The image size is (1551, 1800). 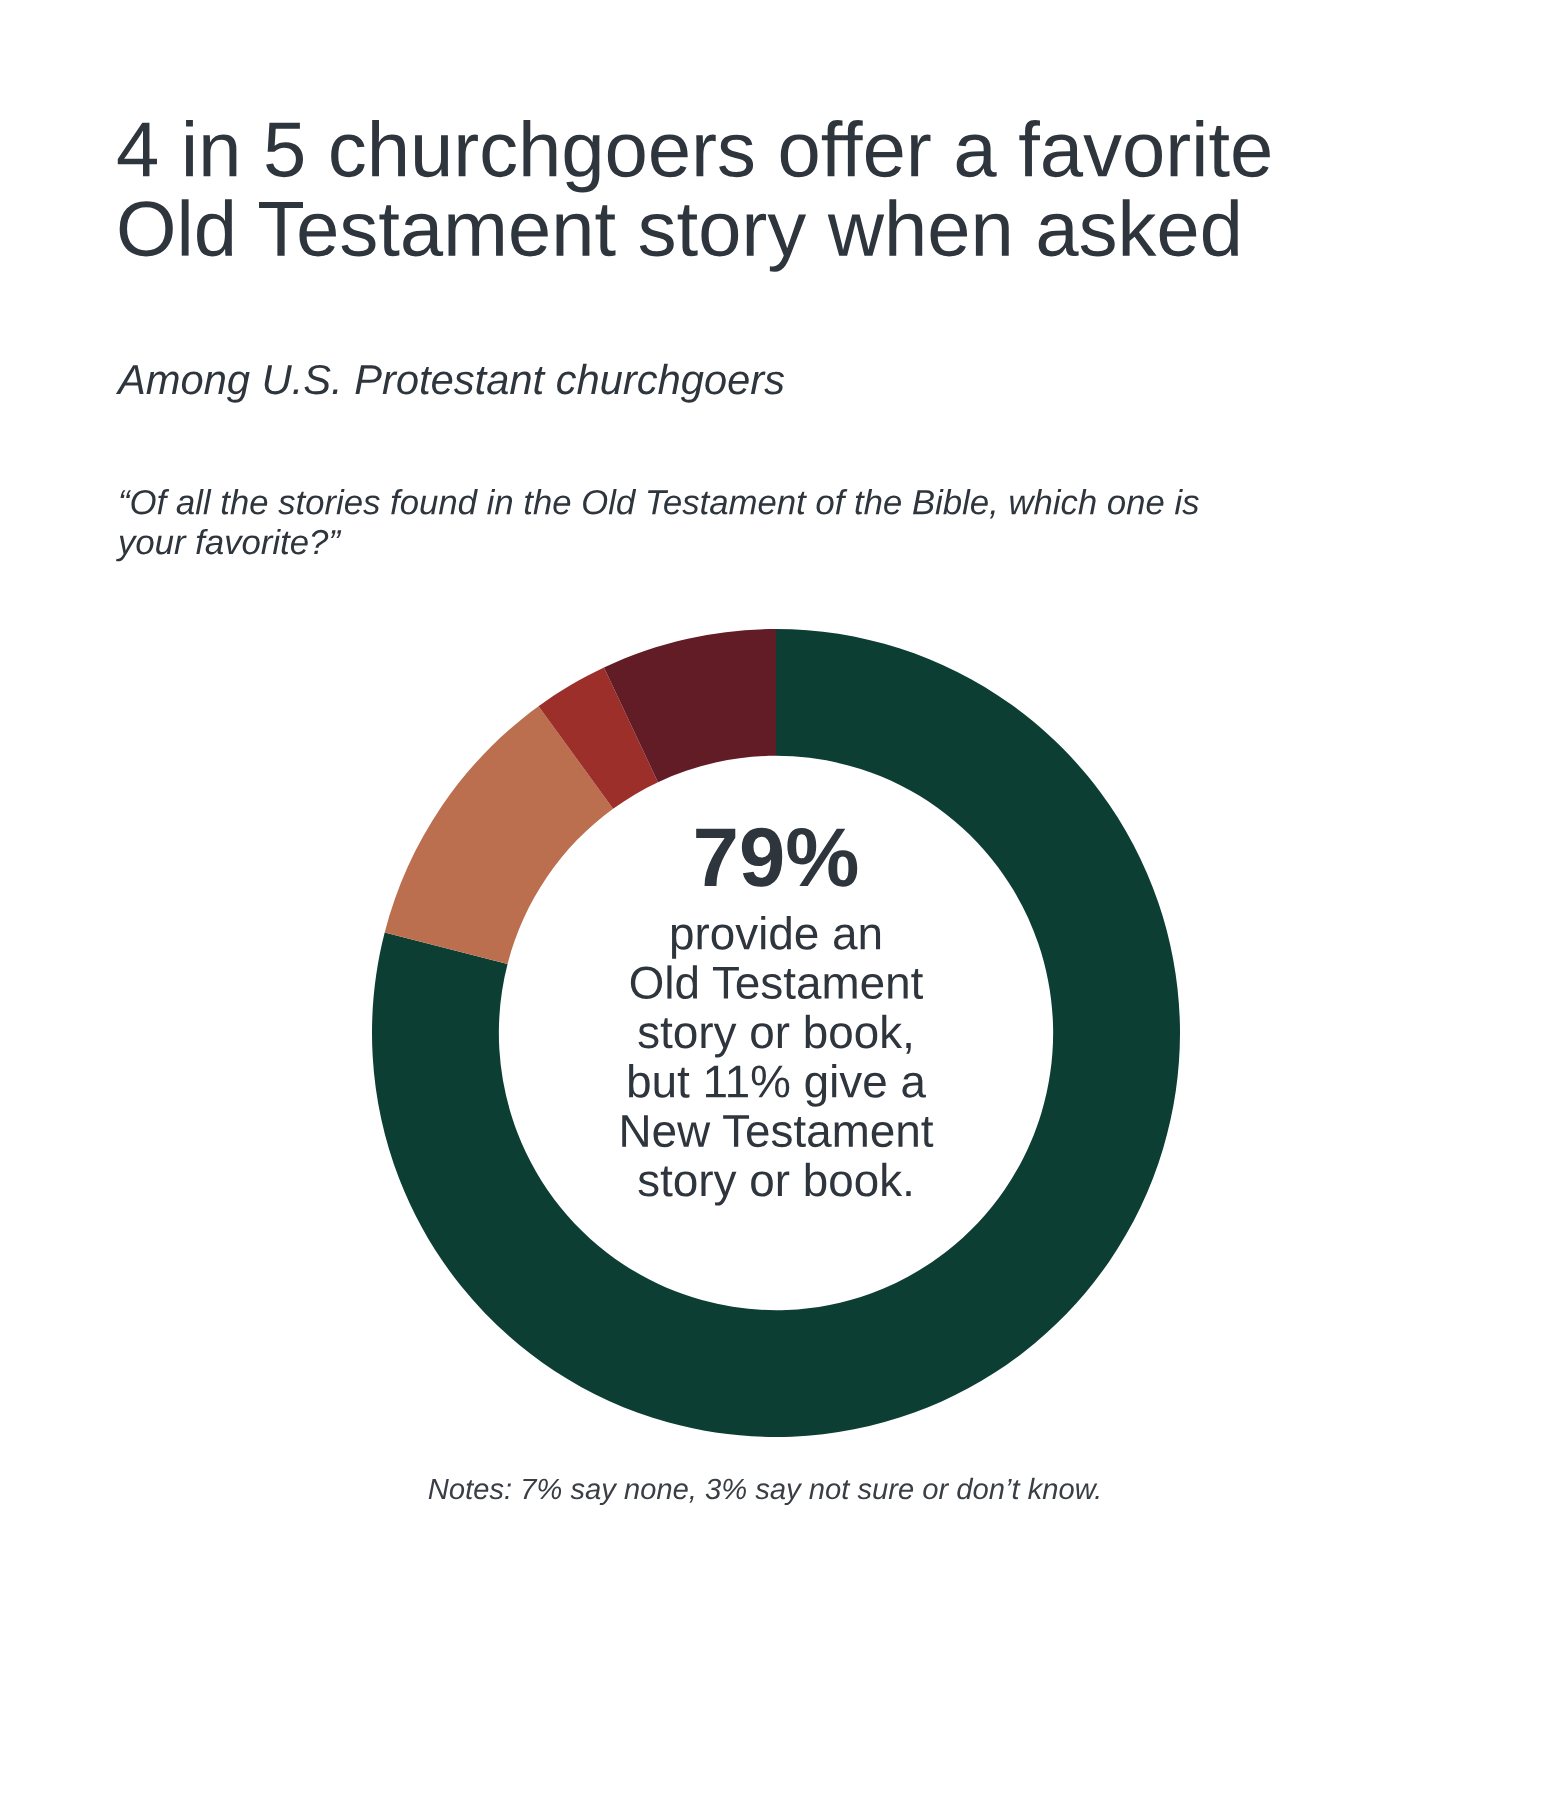 I want to click on text: 79%, so click(x=777, y=857).